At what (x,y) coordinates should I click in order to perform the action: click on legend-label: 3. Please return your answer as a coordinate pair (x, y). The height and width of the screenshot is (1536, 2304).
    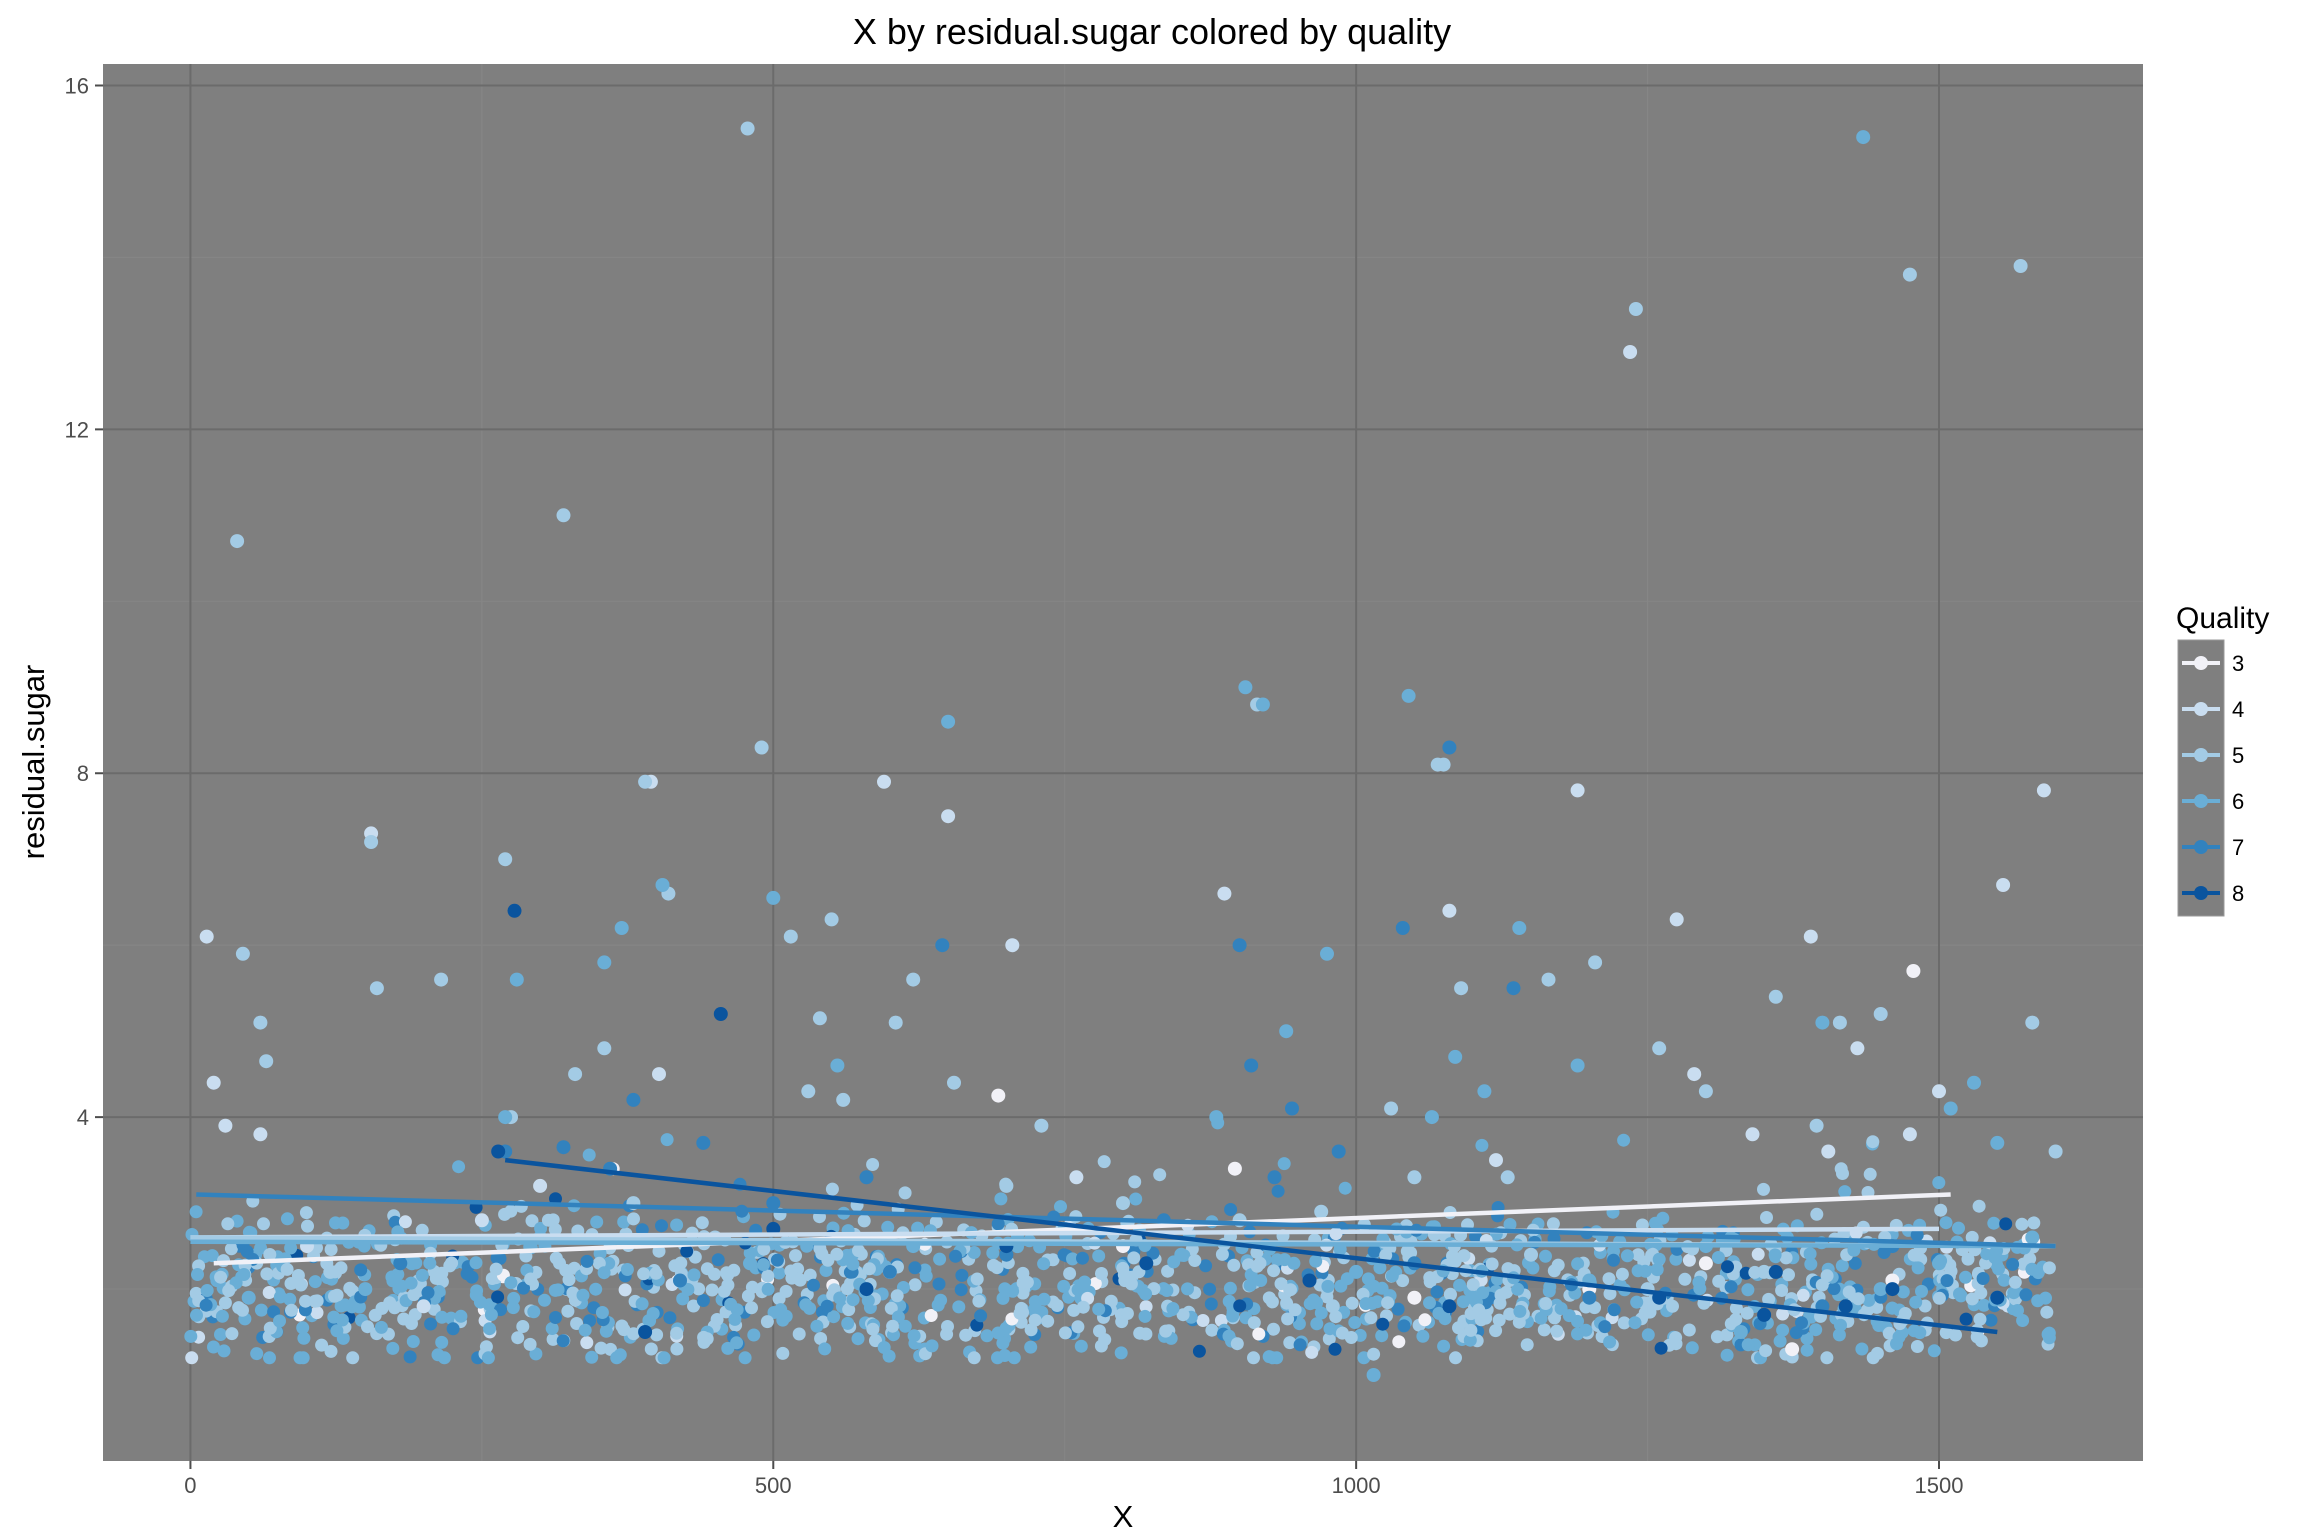
    Looking at the image, I should click on (2238, 663).